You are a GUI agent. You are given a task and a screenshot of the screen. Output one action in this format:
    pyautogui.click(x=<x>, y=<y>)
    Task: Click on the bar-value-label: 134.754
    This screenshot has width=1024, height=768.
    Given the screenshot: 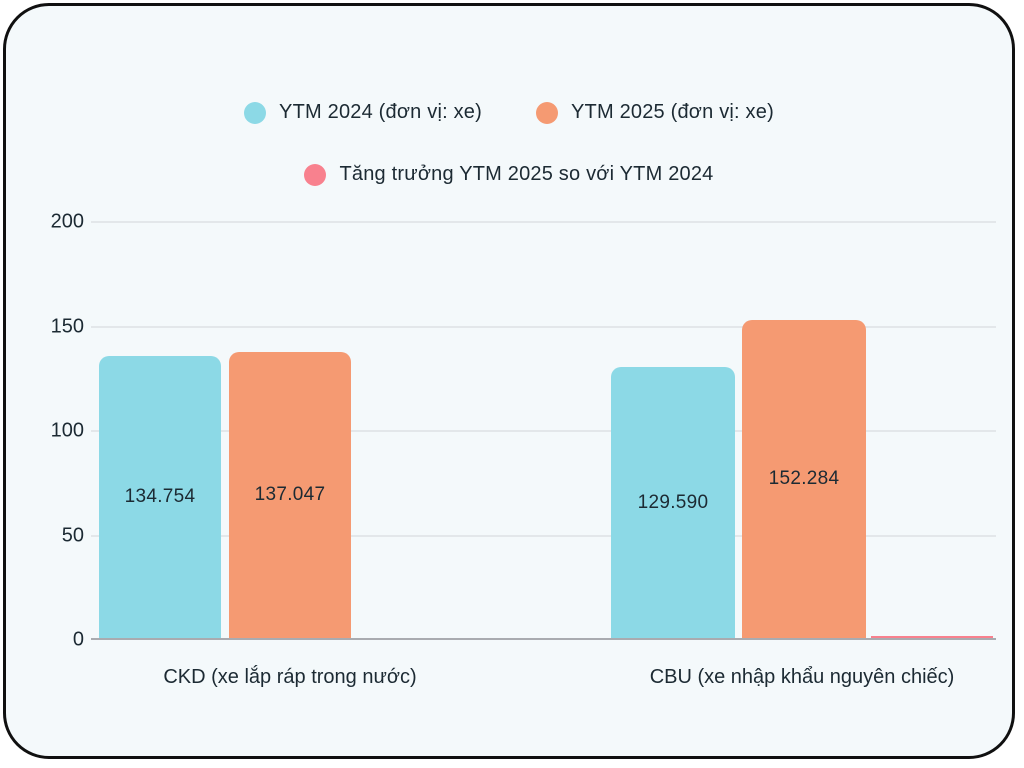 What is the action you would take?
    pyautogui.click(x=160, y=497)
    